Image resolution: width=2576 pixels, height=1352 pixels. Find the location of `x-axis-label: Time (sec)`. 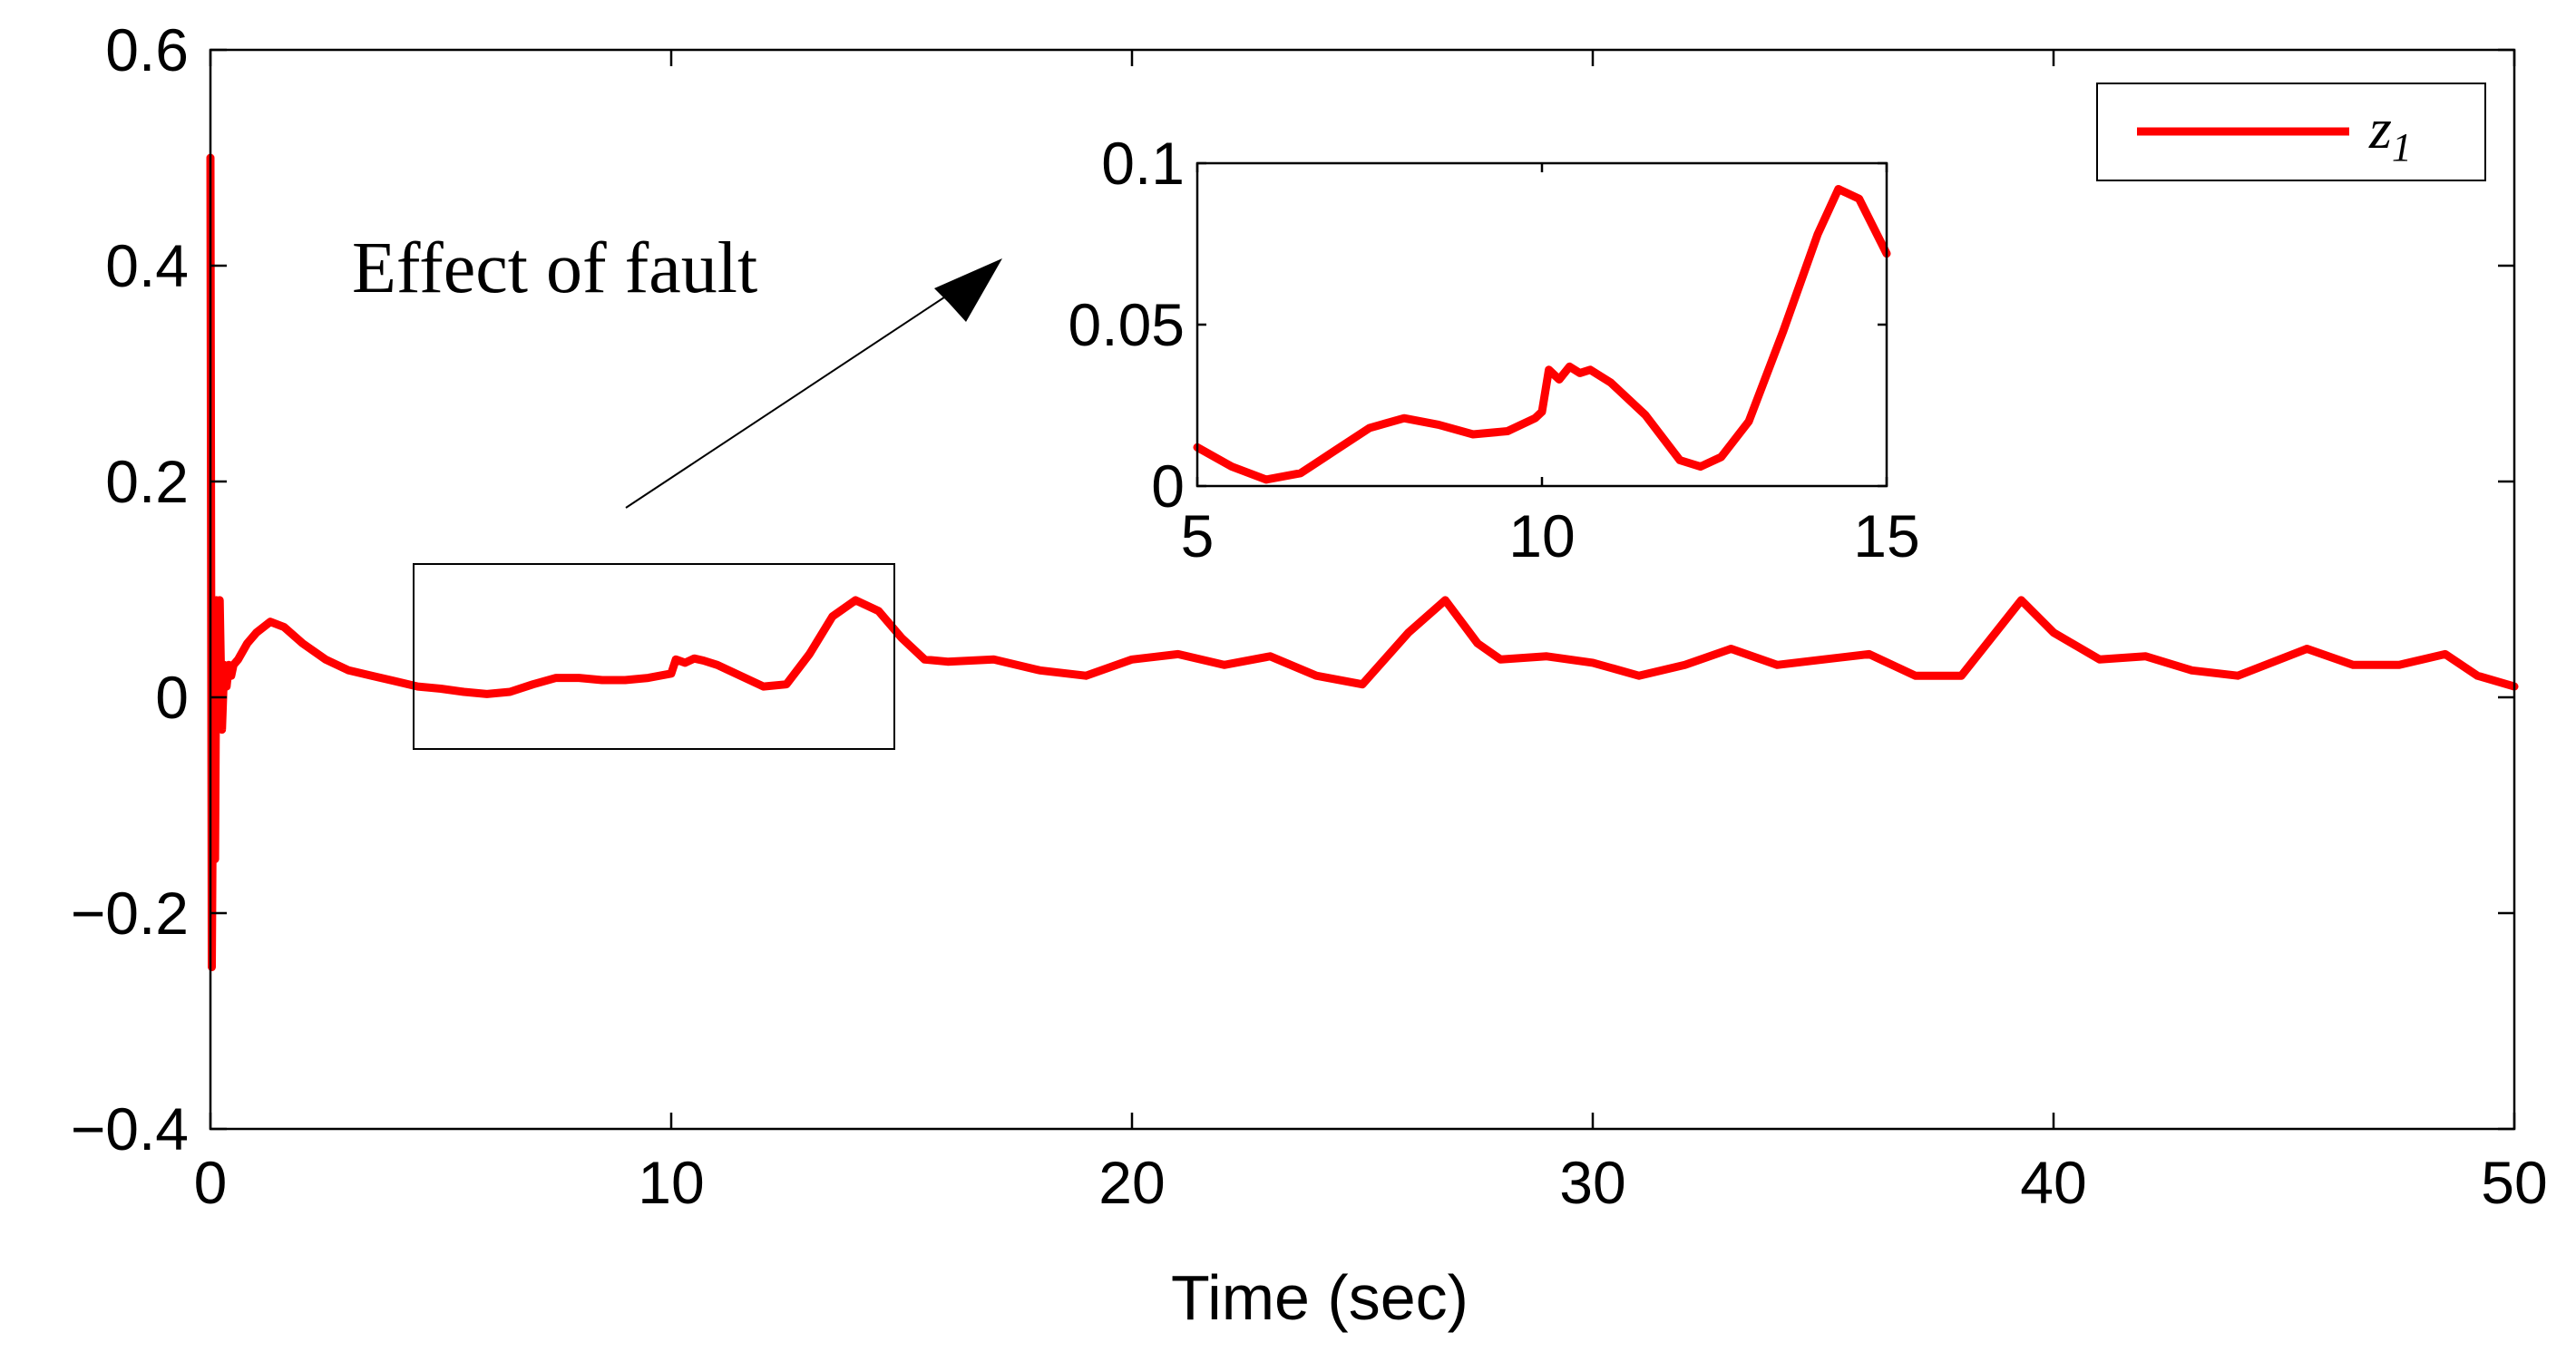

x-axis-label: Time (sec) is located at coordinates (1320, 1297).